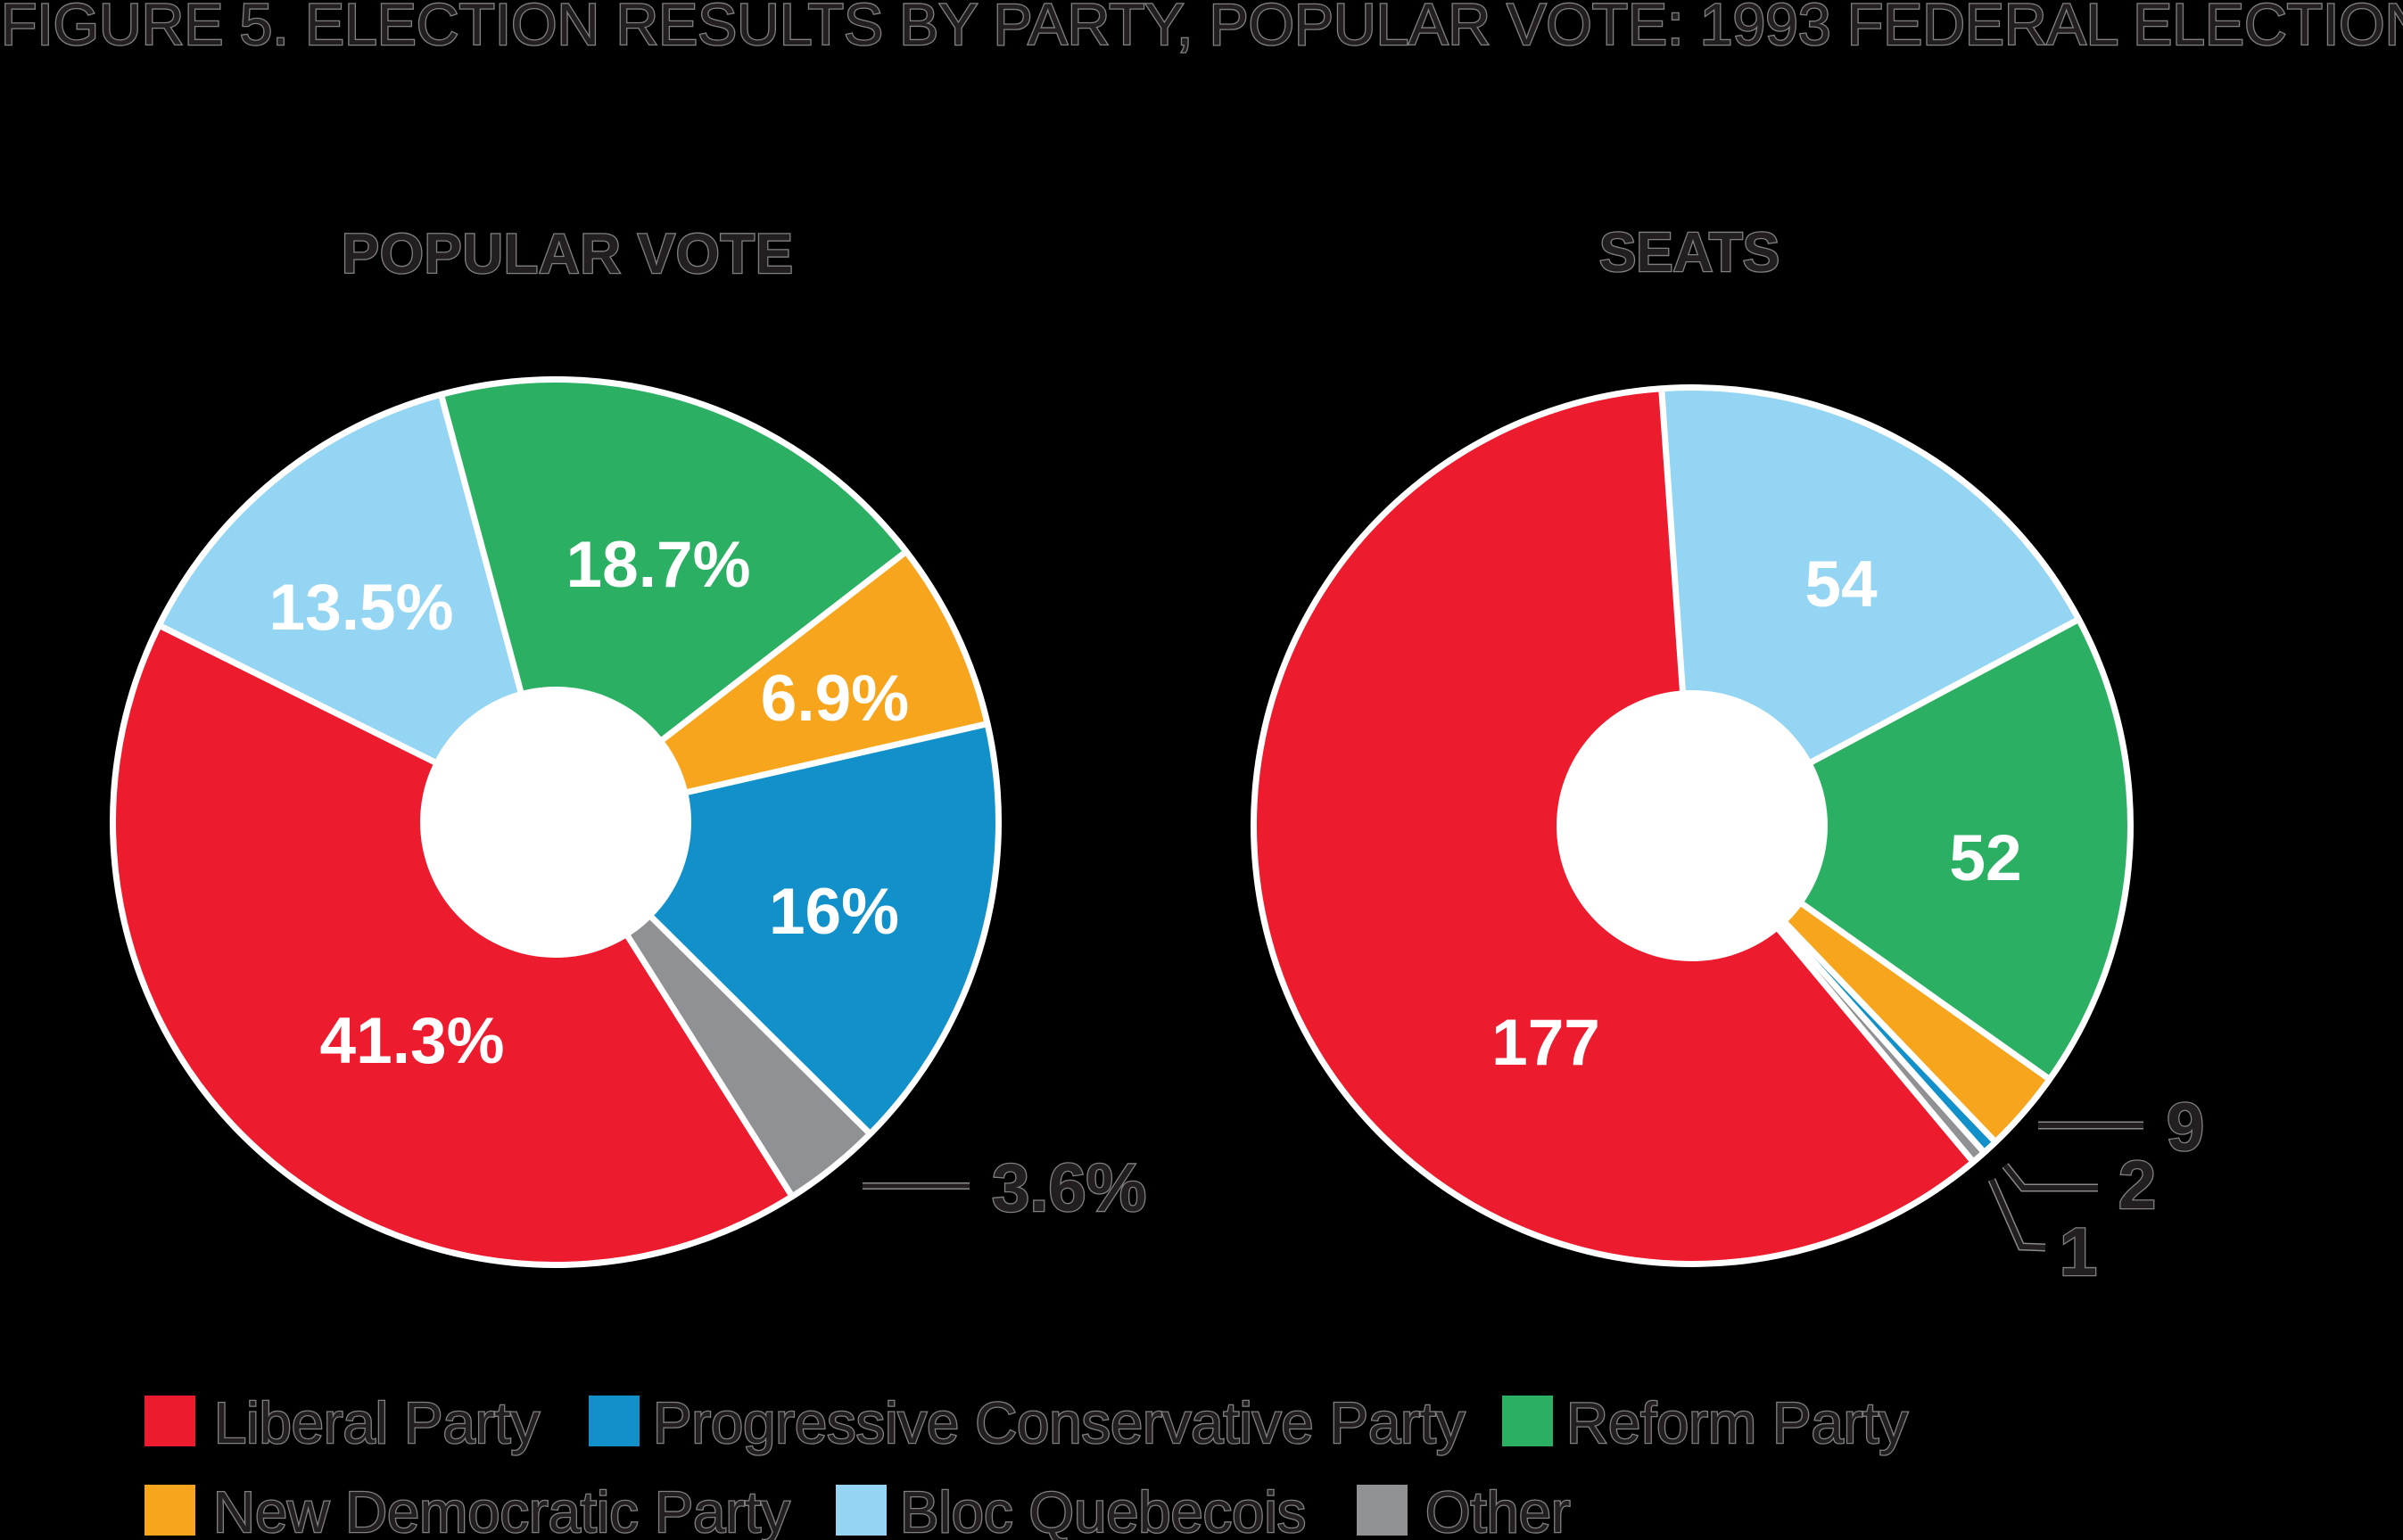  Describe the element at coordinates (1690, 253) in the screenshot. I see `svg-text: SEATS` at that location.